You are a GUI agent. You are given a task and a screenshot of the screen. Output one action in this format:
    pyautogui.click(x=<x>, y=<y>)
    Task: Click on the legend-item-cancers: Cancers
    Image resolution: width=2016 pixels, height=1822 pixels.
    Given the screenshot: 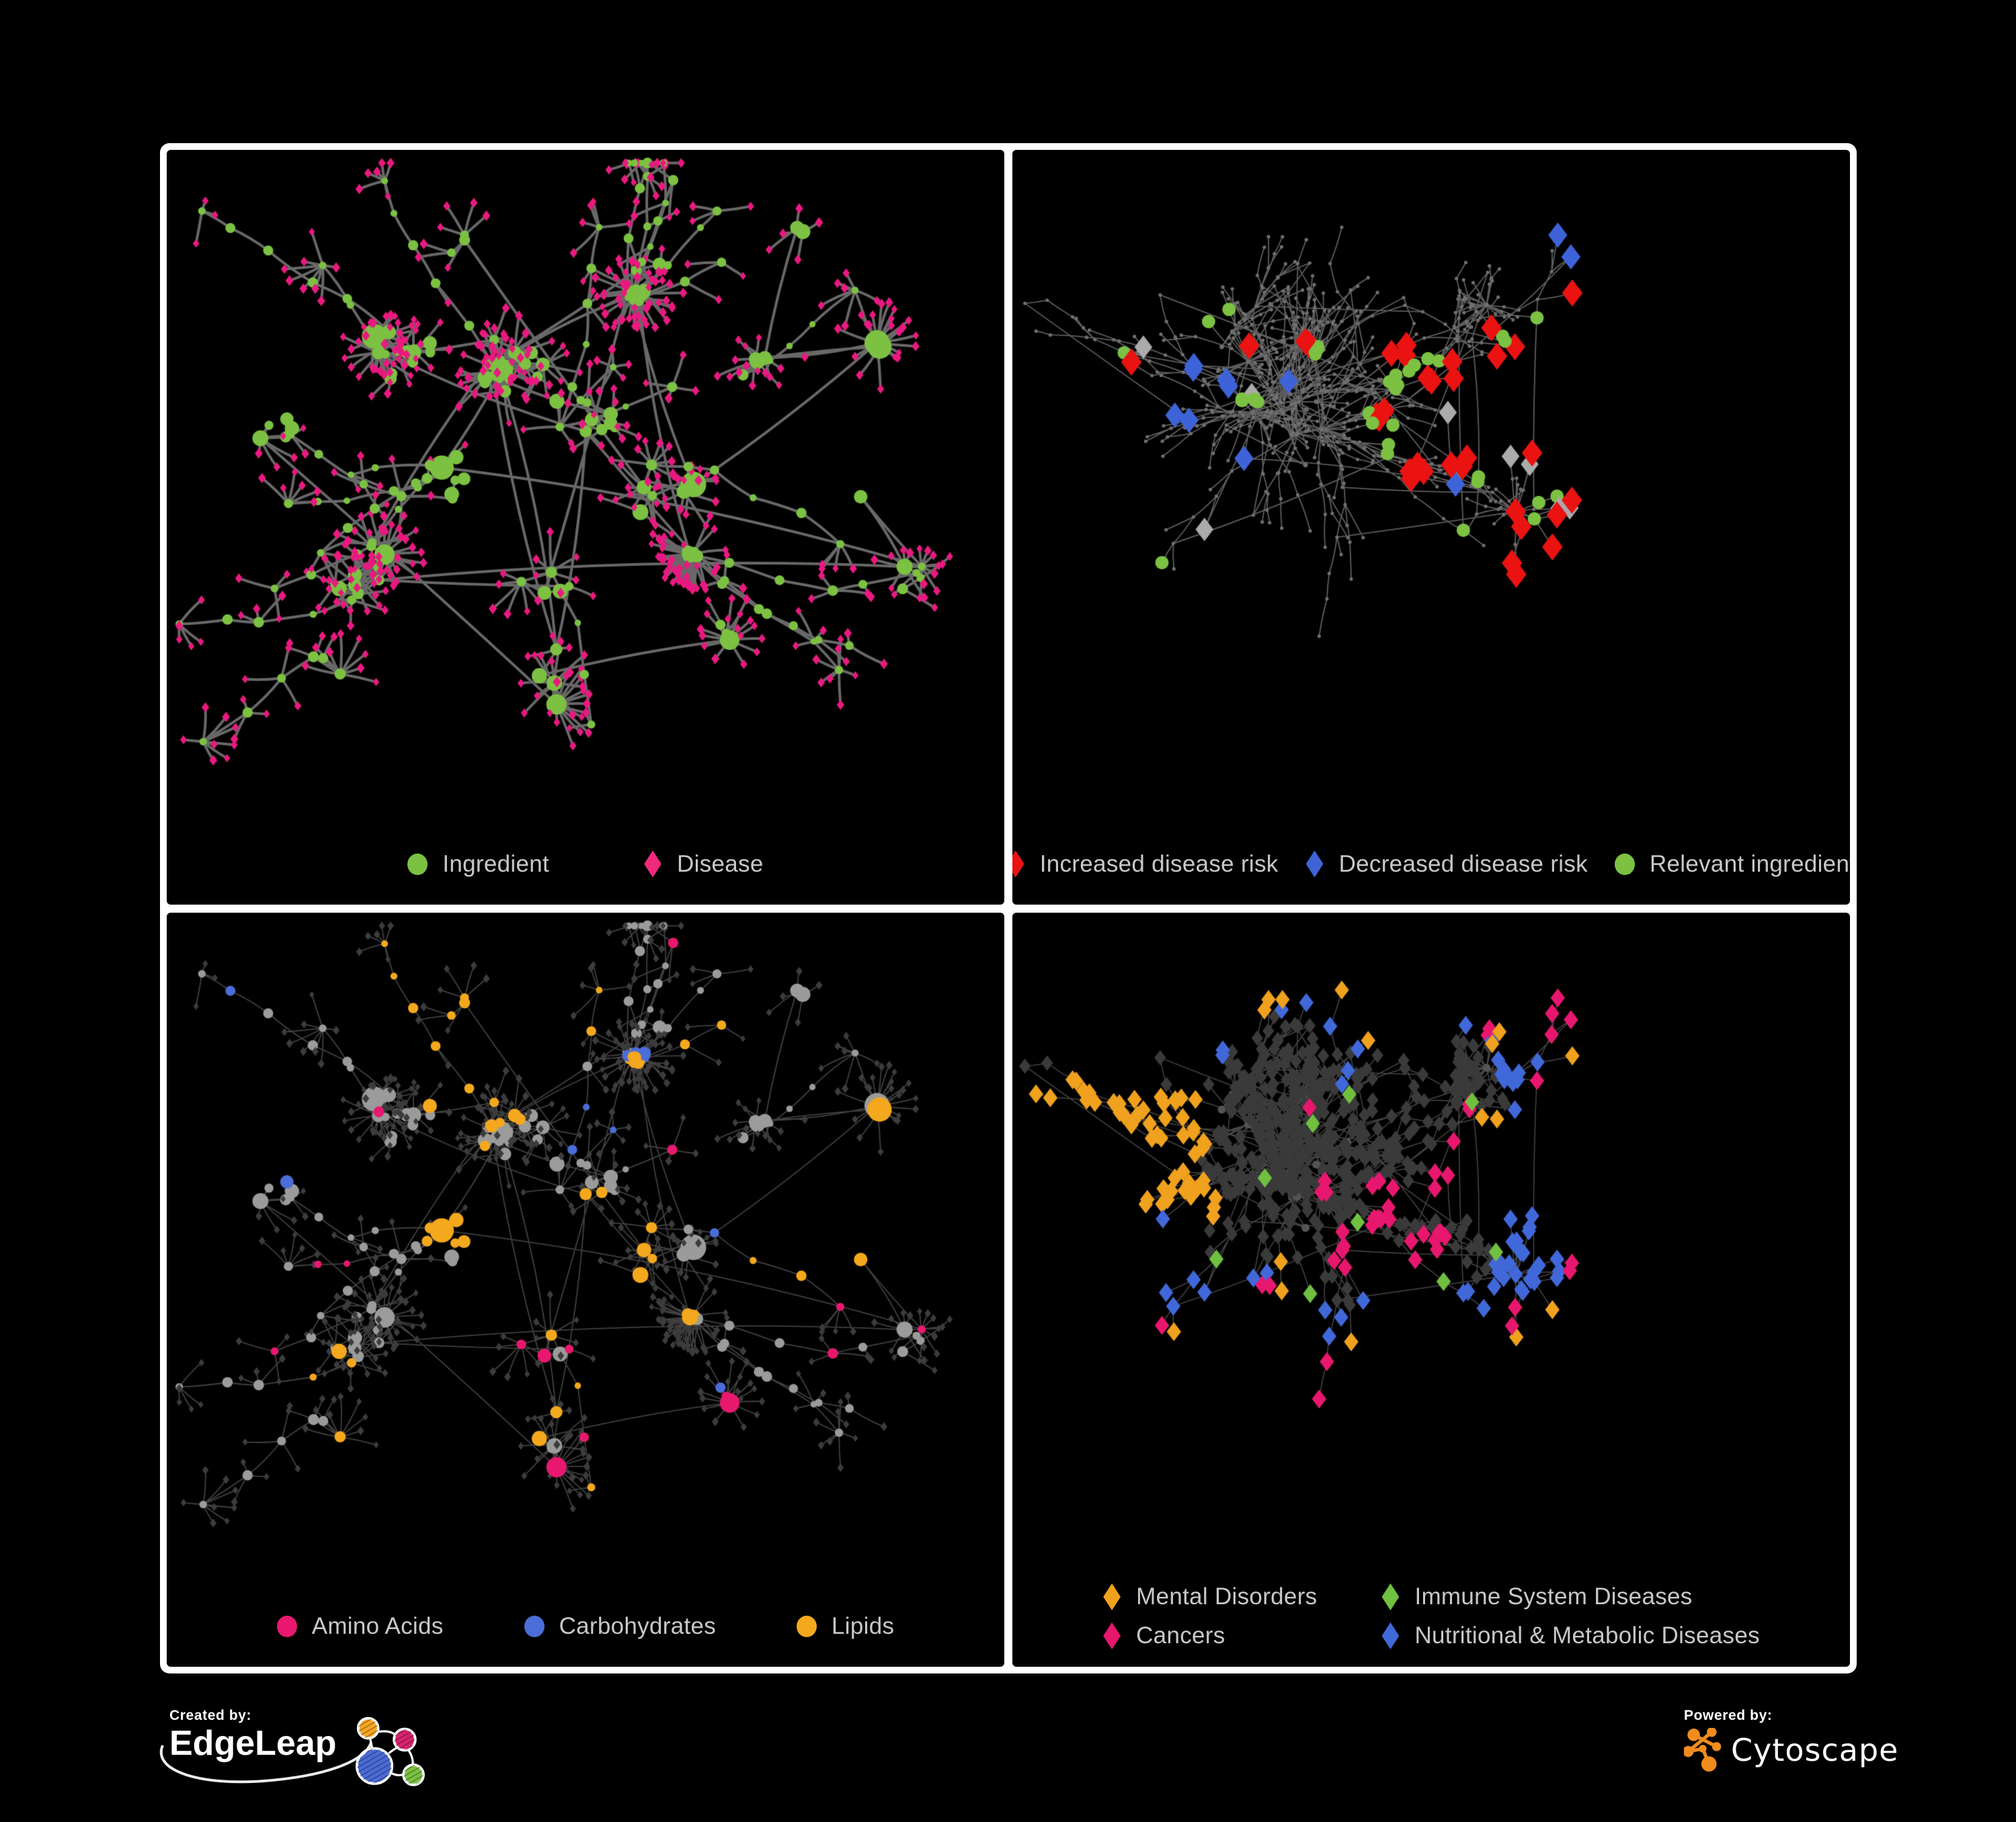 What is the action you would take?
    pyautogui.click(x=1163, y=1635)
    